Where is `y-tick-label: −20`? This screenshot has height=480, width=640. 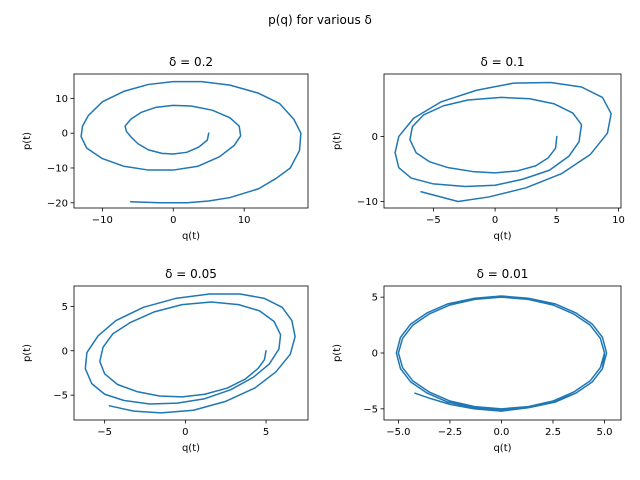
y-tick-label: −20 is located at coordinates (57, 203).